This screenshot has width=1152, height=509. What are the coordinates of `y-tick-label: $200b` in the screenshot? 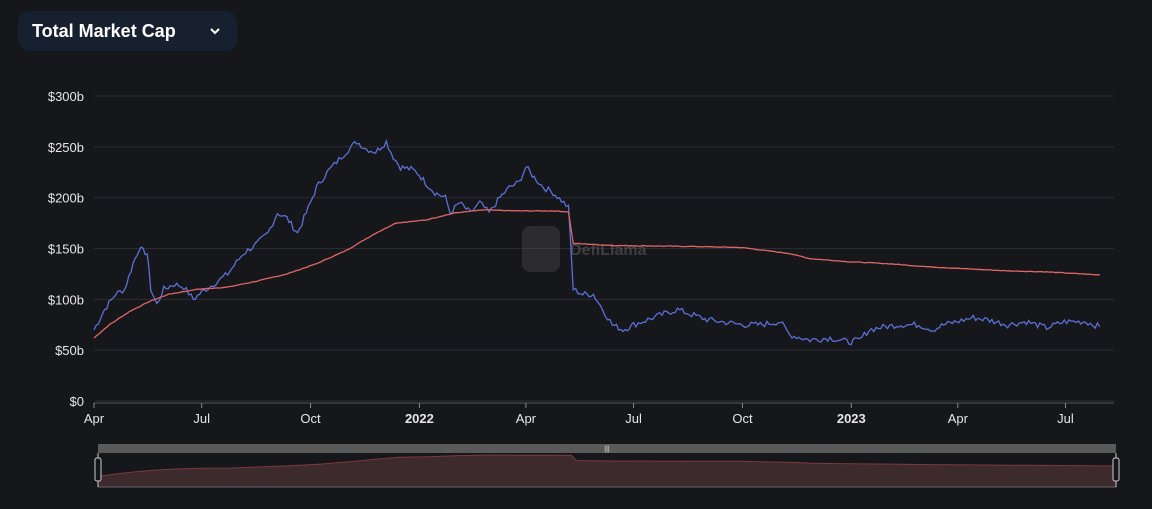 It's located at (66, 198).